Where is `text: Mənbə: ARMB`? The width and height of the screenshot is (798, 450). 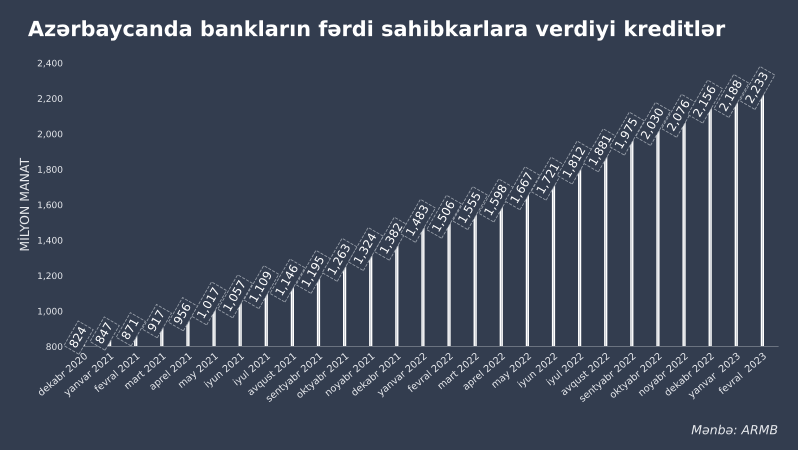
text: Mənbə: ARMB is located at coordinates (735, 429).